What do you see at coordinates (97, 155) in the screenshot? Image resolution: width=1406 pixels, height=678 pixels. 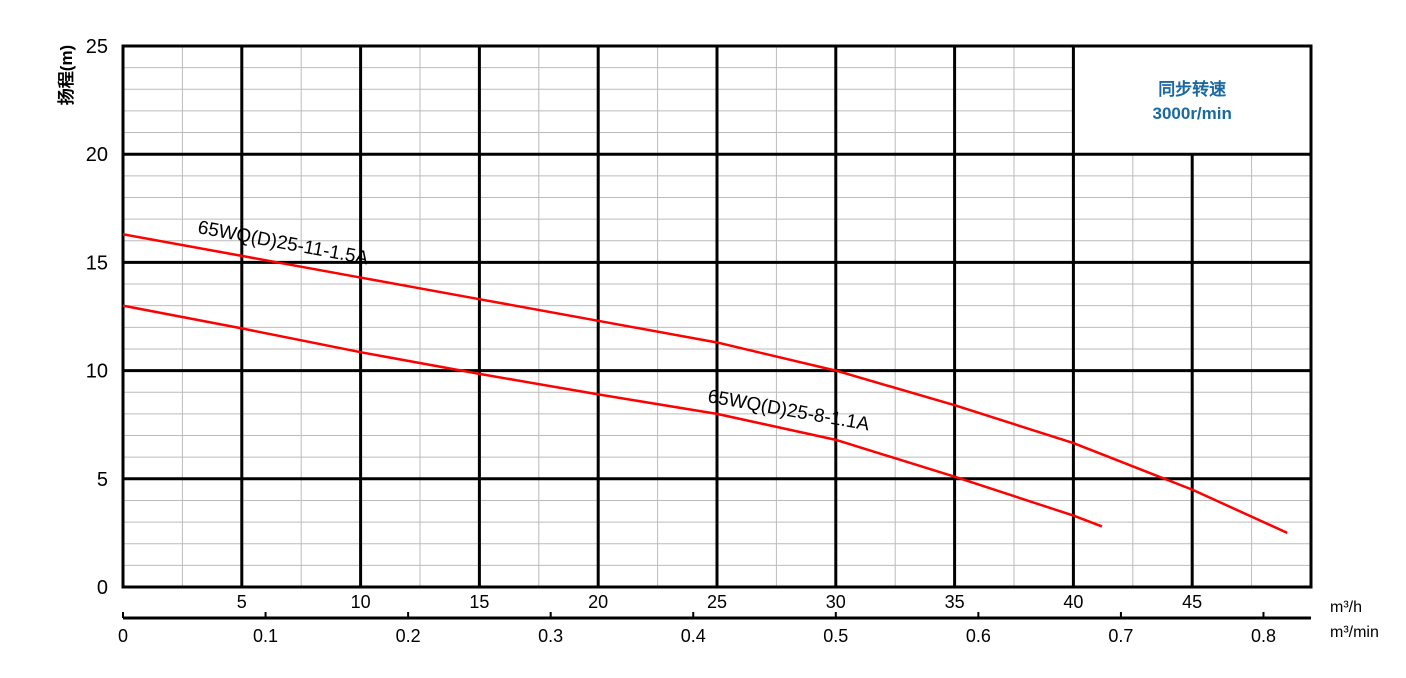 I see `y-tick-label: 20` at bounding box center [97, 155].